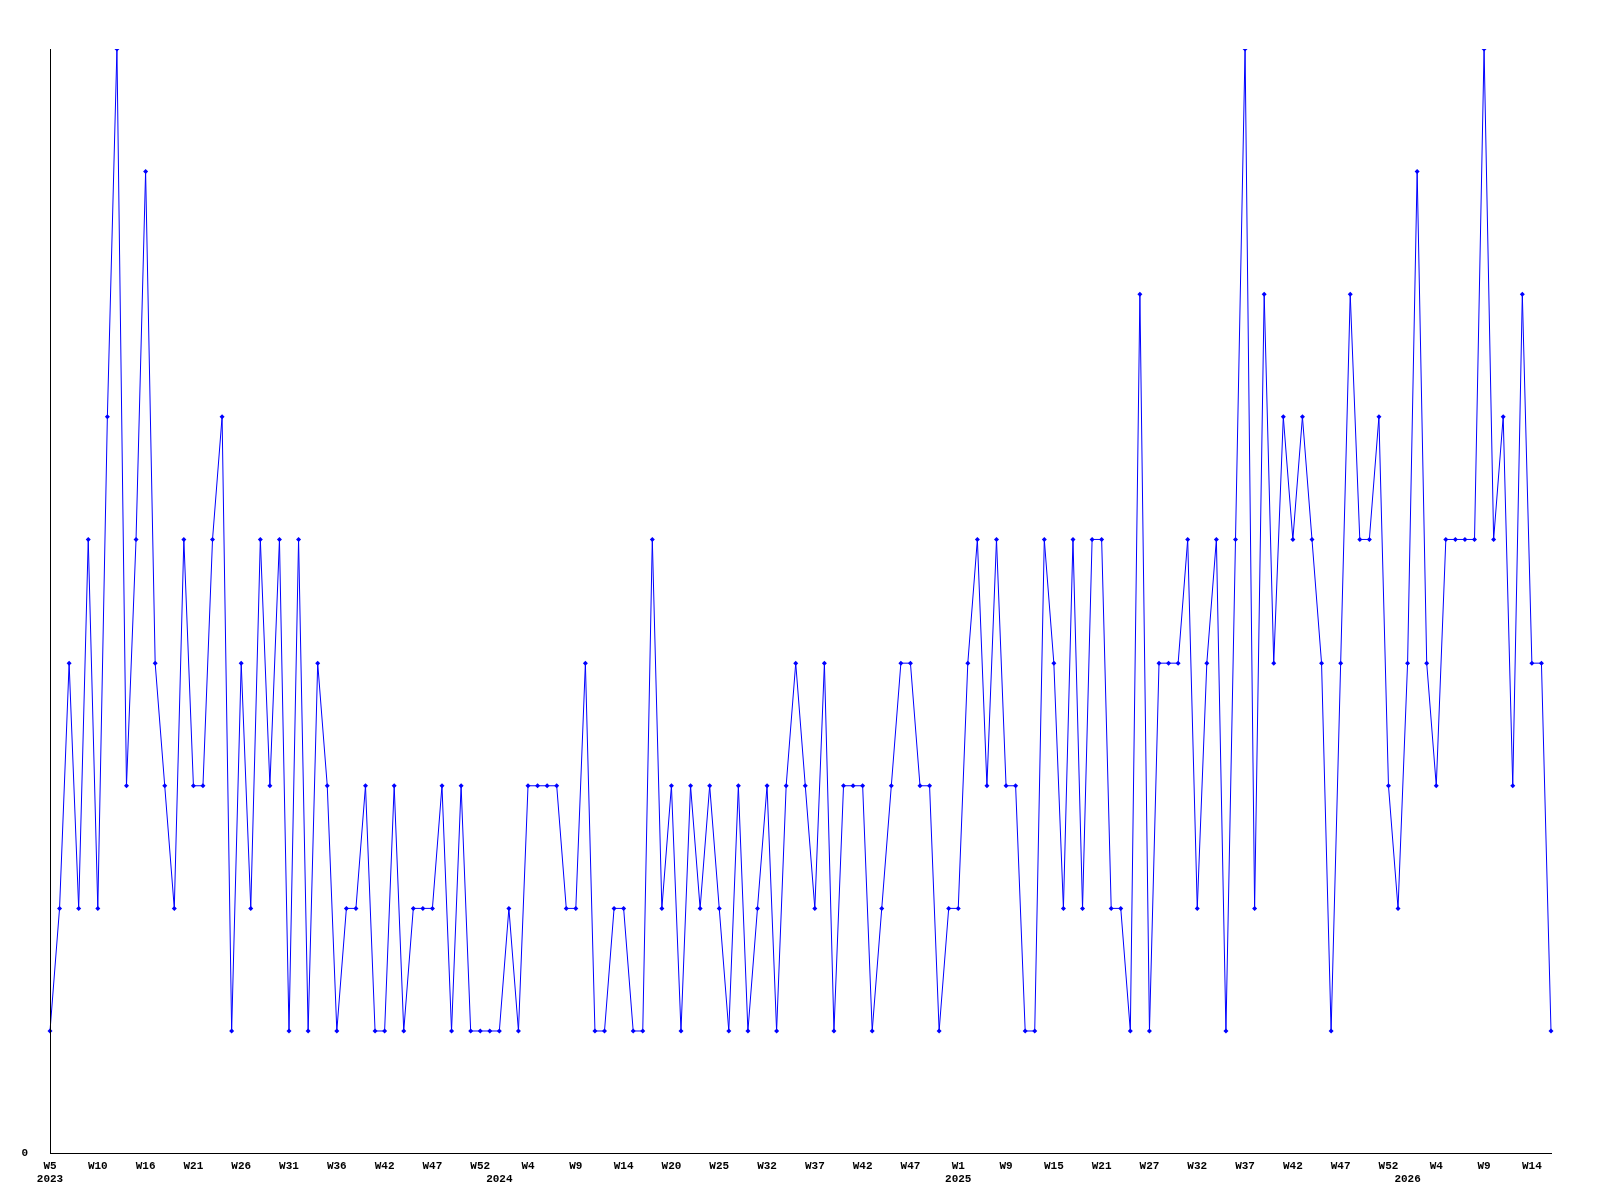  Describe the element at coordinates (241, 1165) in the screenshot. I see `x-tick-label: W26` at that location.